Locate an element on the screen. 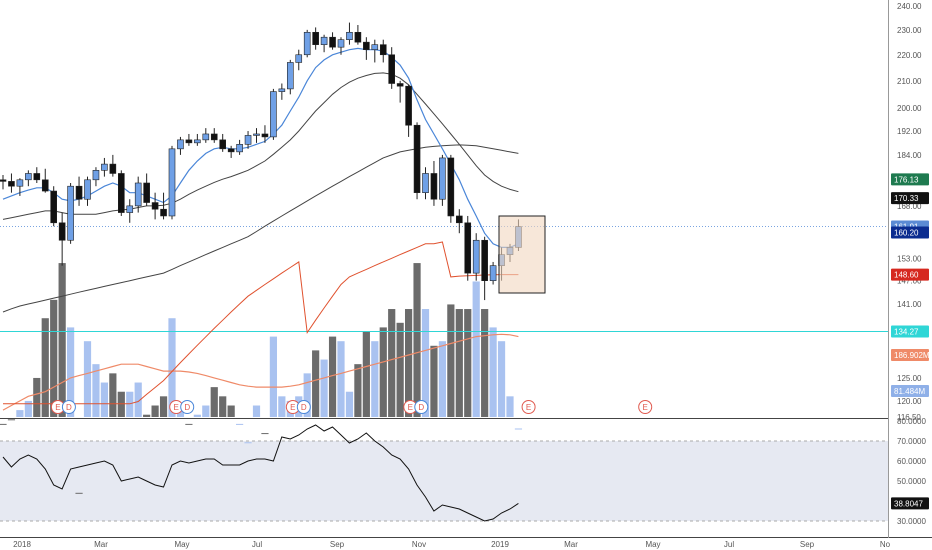  volume-ma-line is located at coordinates (260, 372).